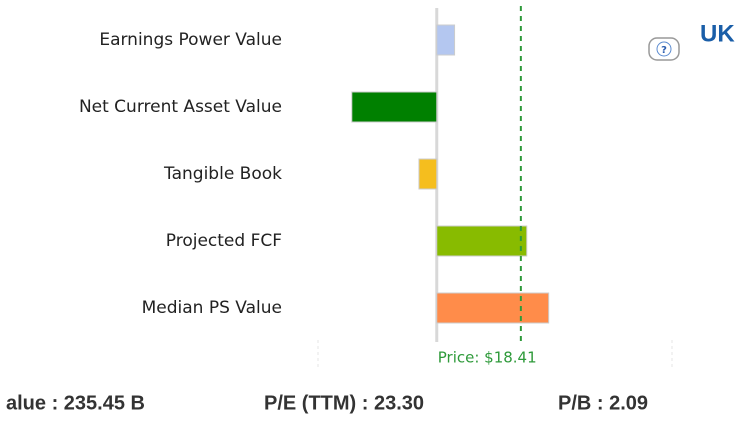 Image resolution: width=746 pixels, height=422 pixels. What do you see at coordinates (222, 174) in the screenshot?
I see `category-label: Tangible Book` at bounding box center [222, 174].